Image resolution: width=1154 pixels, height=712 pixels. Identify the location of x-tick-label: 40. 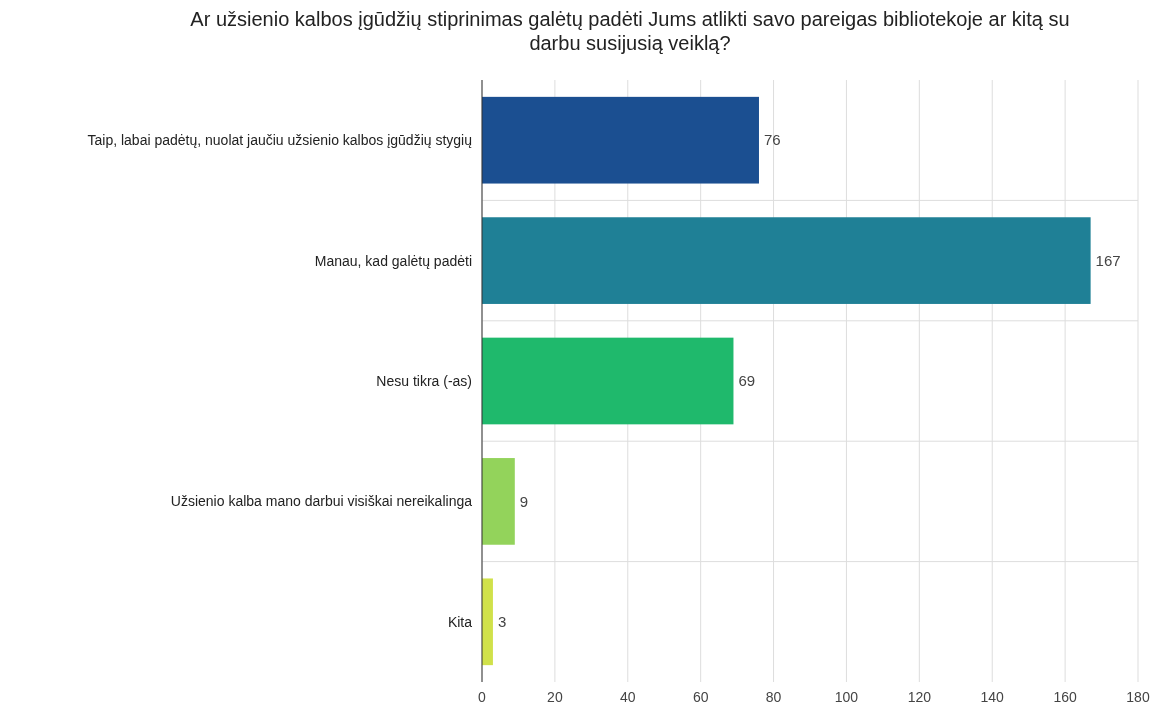
(627, 697).